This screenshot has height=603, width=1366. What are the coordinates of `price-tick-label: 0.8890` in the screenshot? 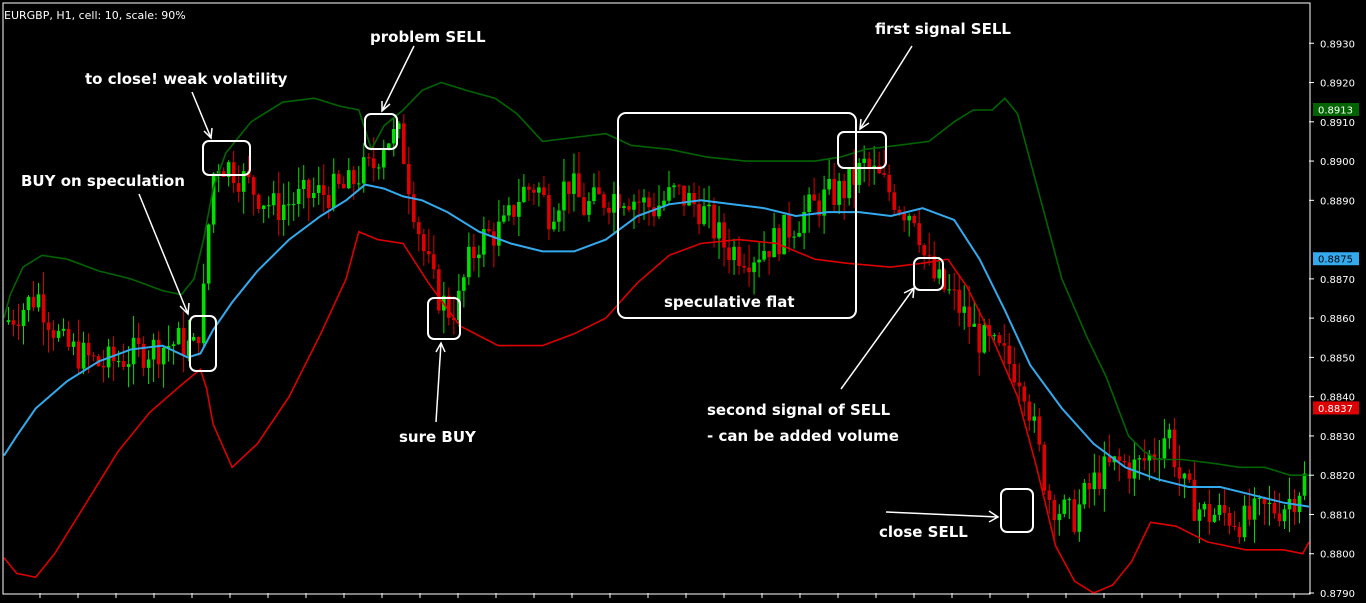 It's located at (1337, 201).